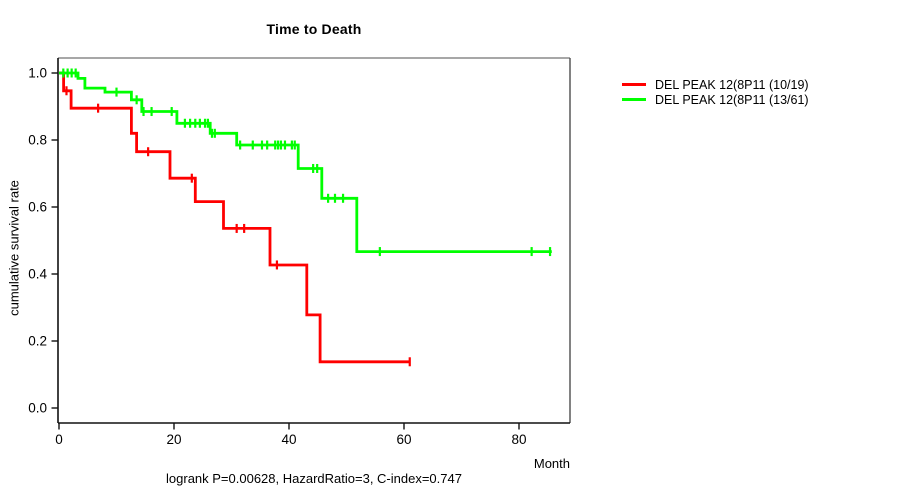 This screenshot has height=500, width=900. What do you see at coordinates (634, 84) in the screenshot?
I see `legend-line-swatch-red` at bounding box center [634, 84].